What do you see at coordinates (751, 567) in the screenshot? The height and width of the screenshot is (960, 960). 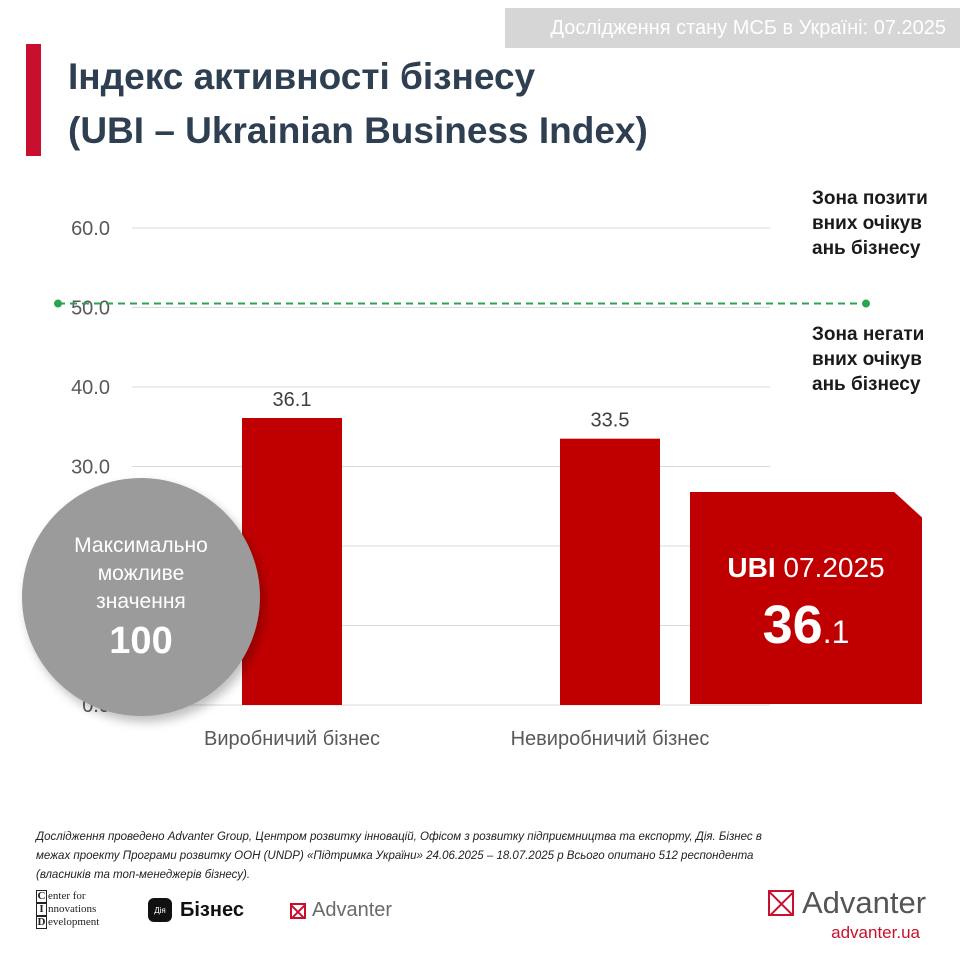 I see `ubi-prefix: UBI` at bounding box center [751, 567].